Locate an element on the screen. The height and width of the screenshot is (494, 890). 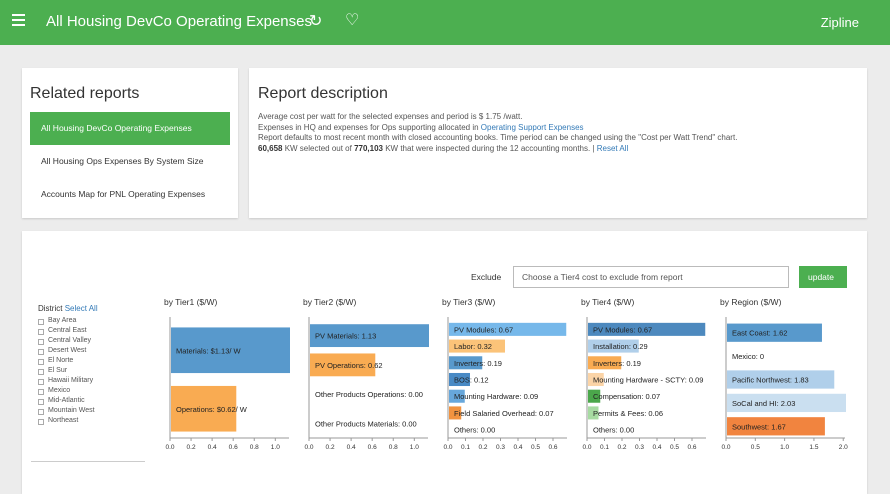
heart-icon: ♡ is located at coordinates (352, 20).